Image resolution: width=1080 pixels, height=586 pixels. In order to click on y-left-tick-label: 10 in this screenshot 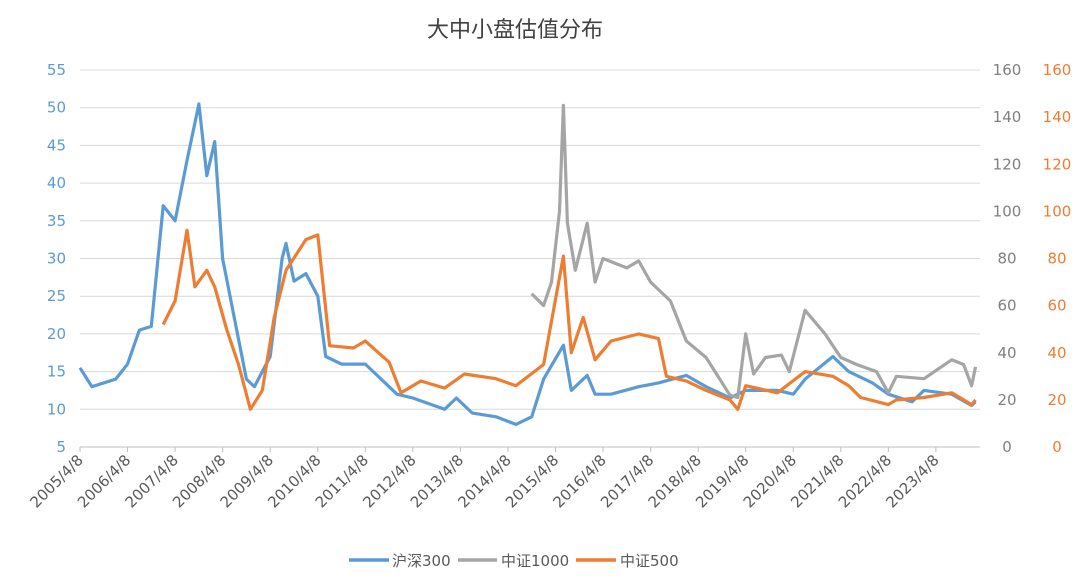, I will do `click(56, 409)`.